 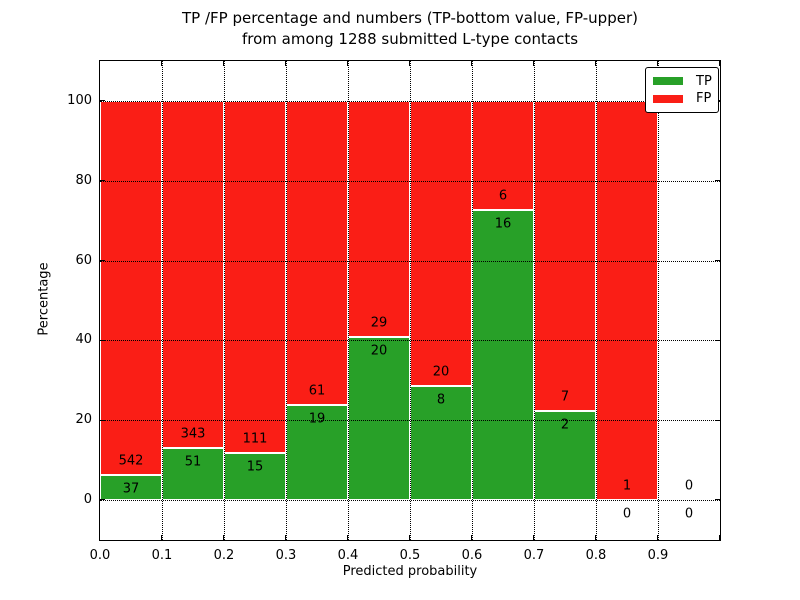 I want to click on x-axis-label: Predicted probability, so click(x=410, y=571).